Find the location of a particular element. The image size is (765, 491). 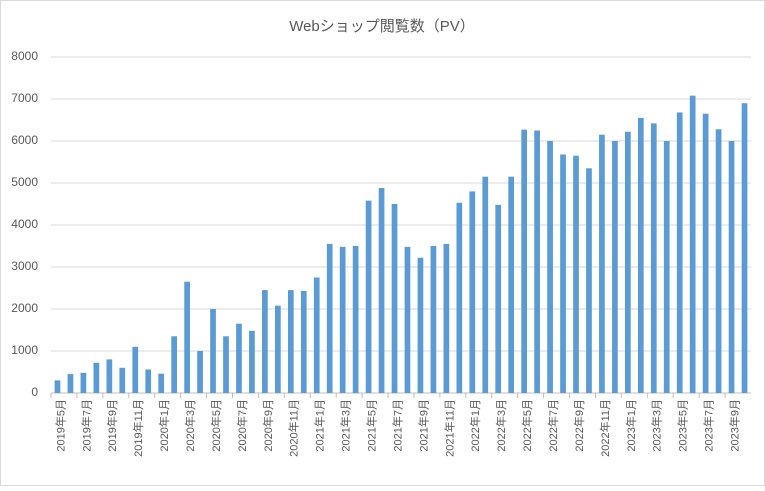

x-tick-label: 2023年1月 is located at coordinates (631, 425).